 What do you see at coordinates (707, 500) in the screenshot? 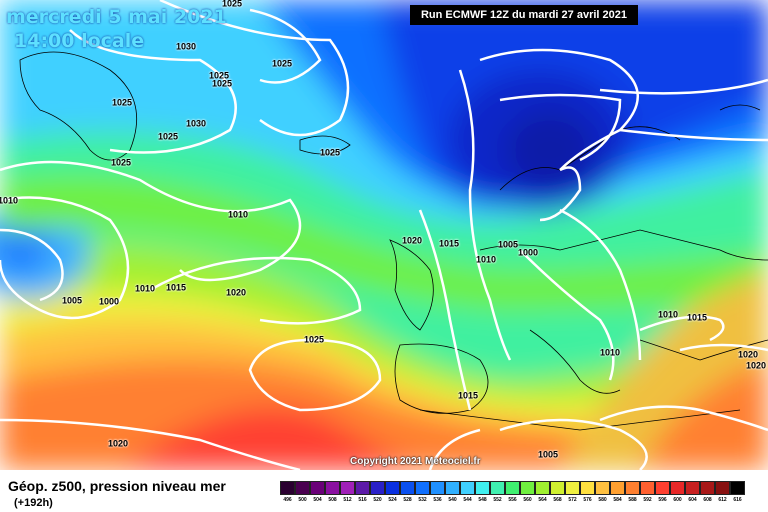
I see `color-scale-tick-label: 608` at bounding box center [707, 500].